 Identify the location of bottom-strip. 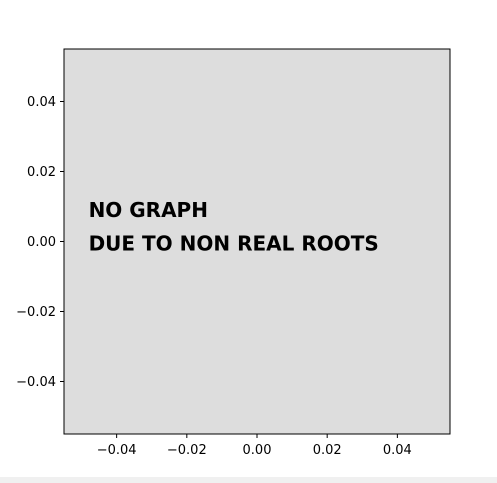
(248, 480).